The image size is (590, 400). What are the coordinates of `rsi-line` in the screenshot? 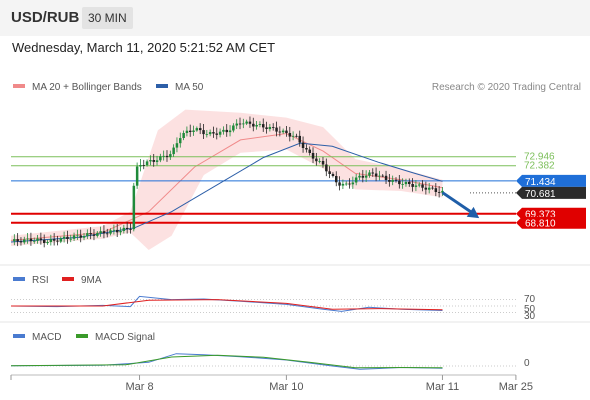 It's located at (226, 303).